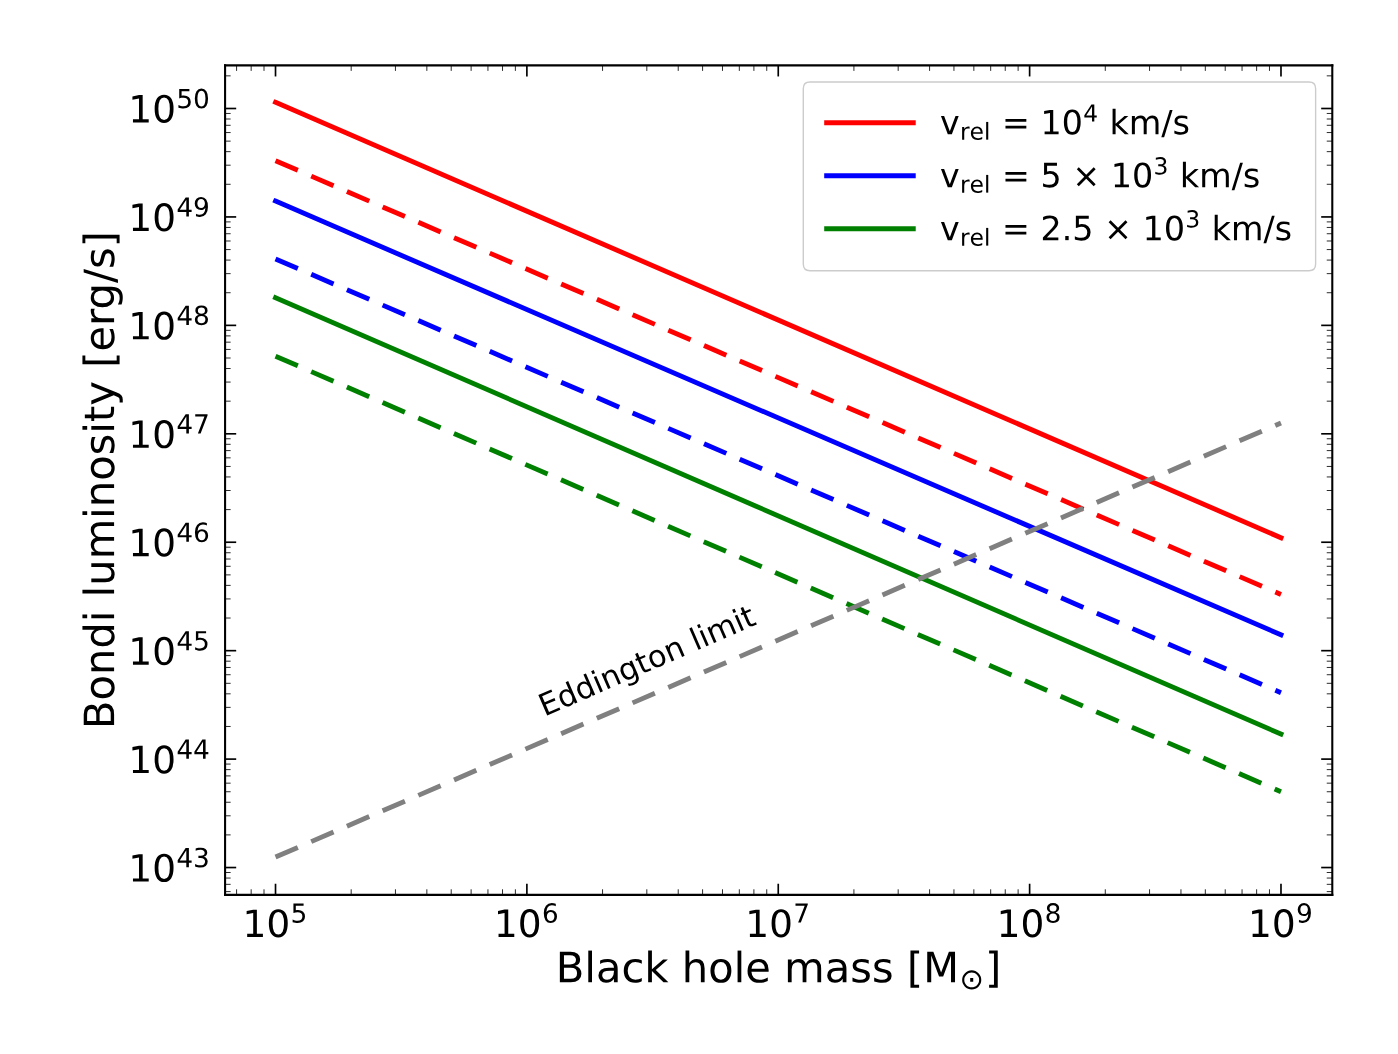  What do you see at coordinates (170, 431) in the screenshot?
I see `y-tick-label: 10$^{47}$` at bounding box center [170, 431].